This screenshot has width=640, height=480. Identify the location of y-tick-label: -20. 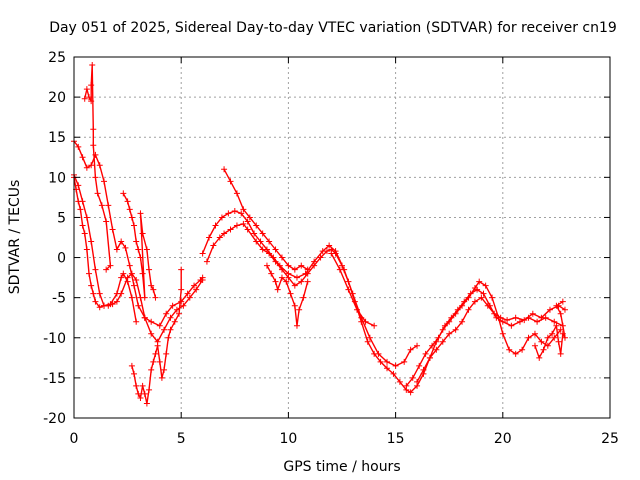
(54, 419).